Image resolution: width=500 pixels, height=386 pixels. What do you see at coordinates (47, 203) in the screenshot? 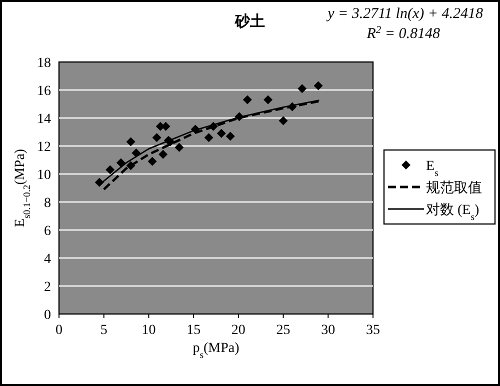
I see `y-tick-label: 8` at bounding box center [47, 203].